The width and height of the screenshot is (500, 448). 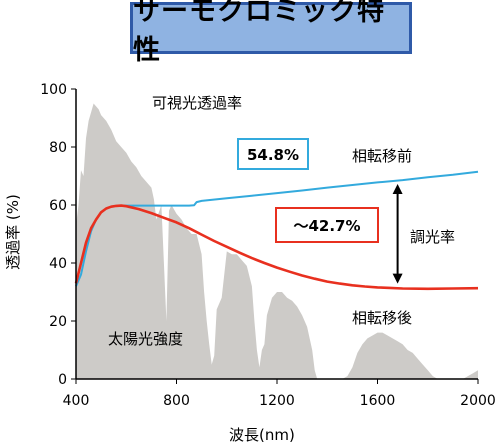 What do you see at coordinates (145, 339) in the screenshot?
I see `solar-label: 太陽光強度` at bounding box center [145, 339].